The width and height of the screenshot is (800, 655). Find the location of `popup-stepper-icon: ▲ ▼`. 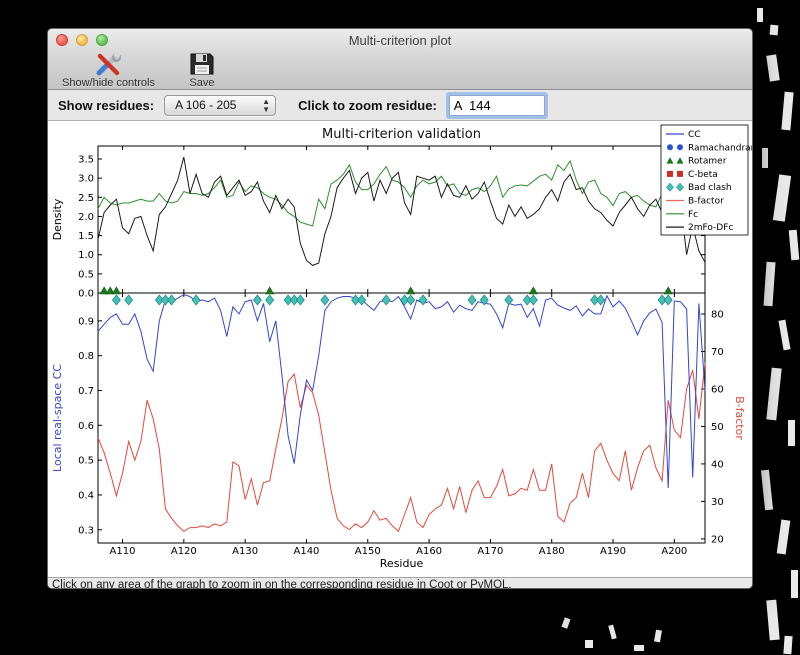

popup-stepper-icon: ▲ ▼ is located at coordinates (266, 105).